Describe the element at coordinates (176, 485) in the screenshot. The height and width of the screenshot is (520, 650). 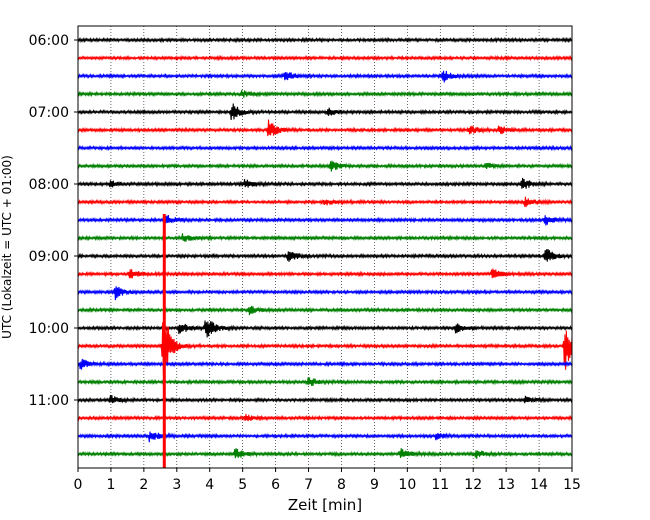
I see `x-tick-label: 3` at that location.